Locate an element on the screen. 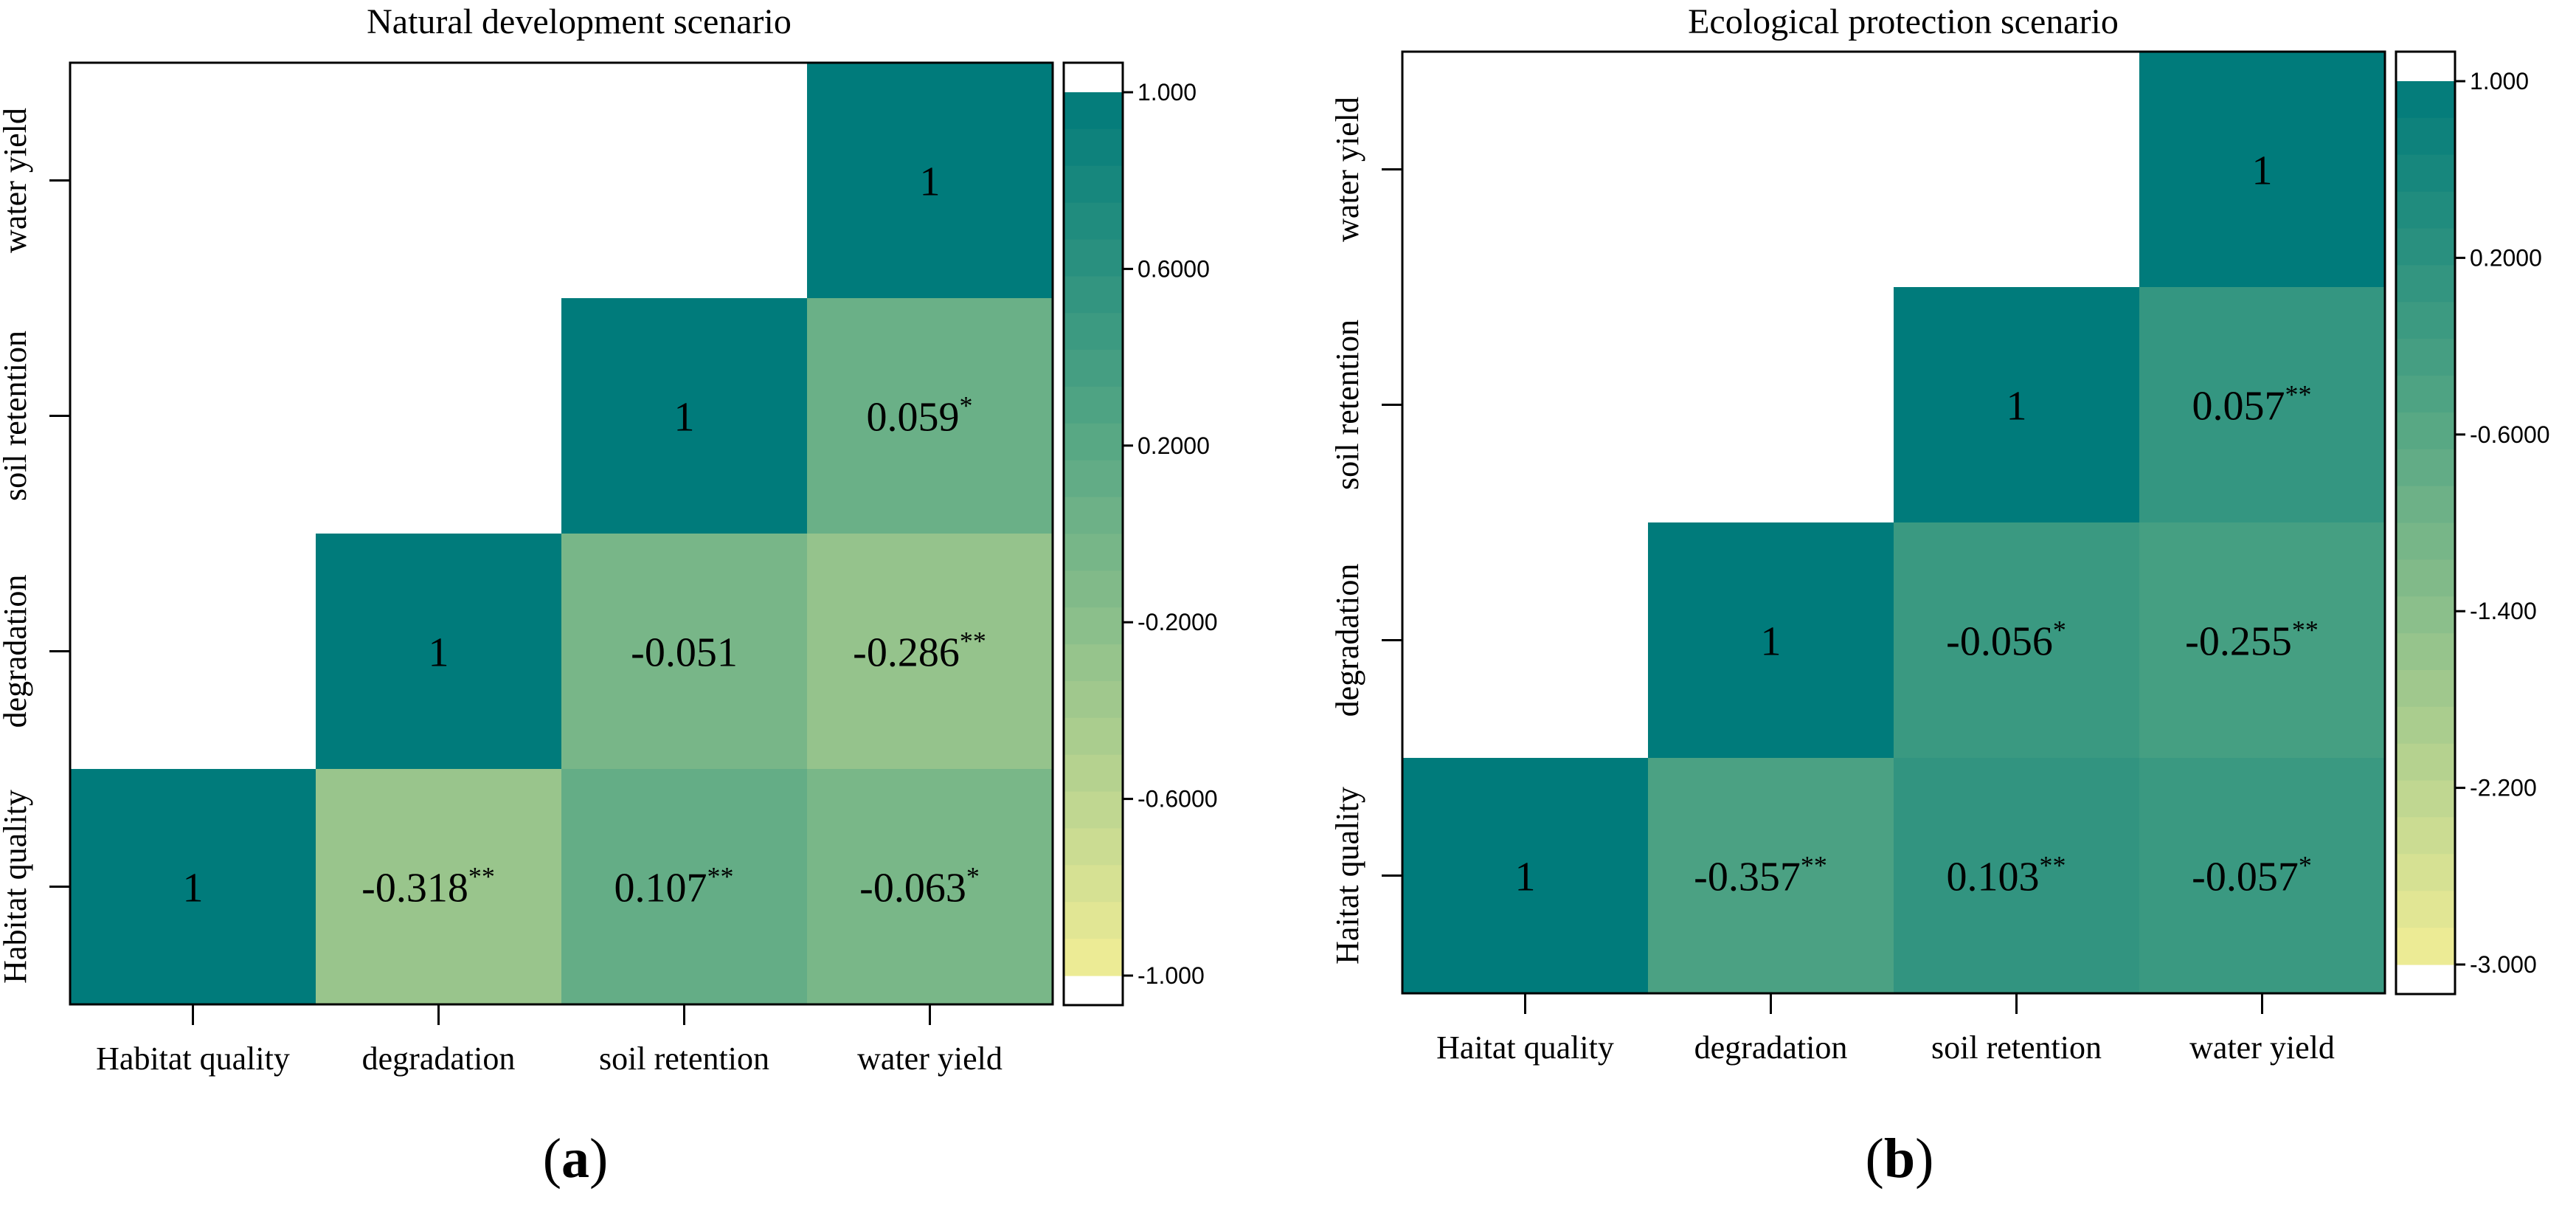 The height and width of the screenshot is (1211, 2576). cell-value-label: 0.059* is located at coordinates (920, 416).